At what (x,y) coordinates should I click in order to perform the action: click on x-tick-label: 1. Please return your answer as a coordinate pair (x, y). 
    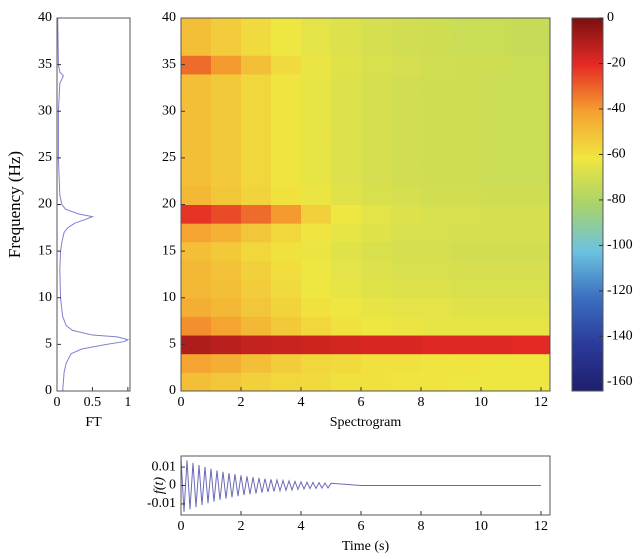
    Looking at the image, I should click on (127, 402).